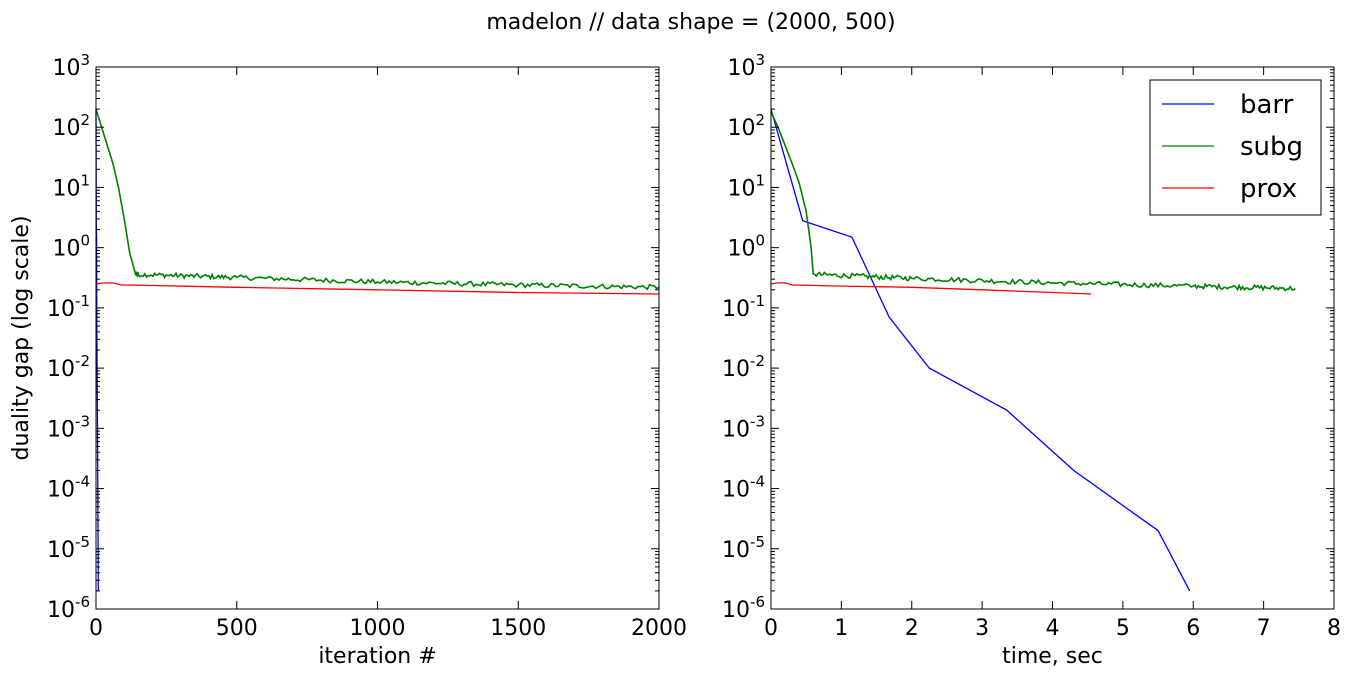 Image resolution: width=1352 pixels, height=679 pixels. What do you see at coordinates (1271, 147) in the screenshot?
I see `legend-label-subg: subg` at bounding box center [1271, 147].